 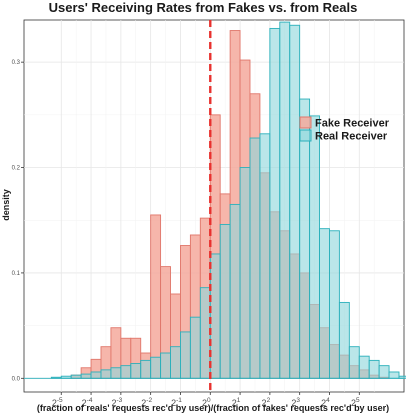 I want to click on x-tick-exponent: 1, so click(x=239, y=400).